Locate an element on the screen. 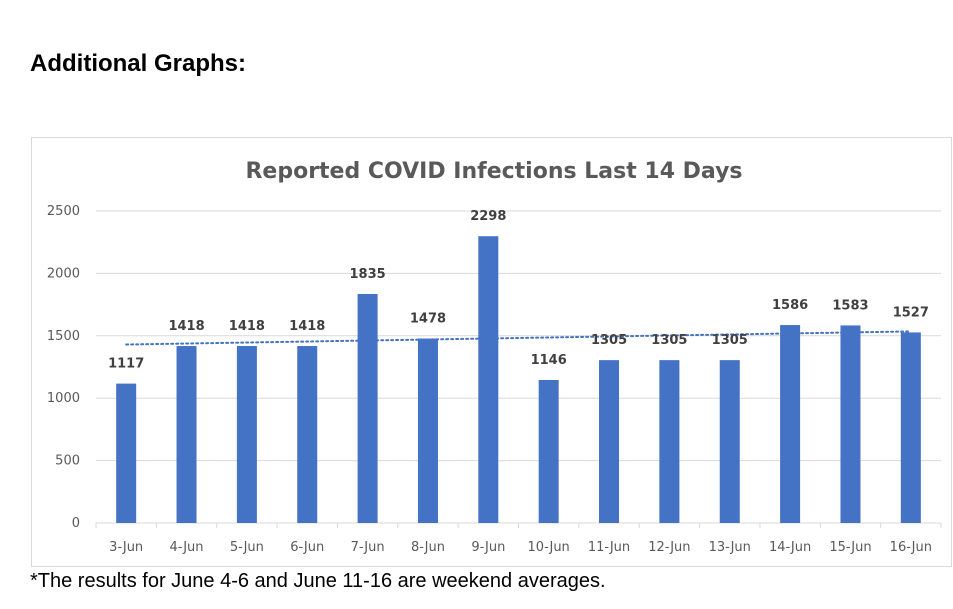 Image resolution: width=953 pixels, height=609 pixels. y-tick-label: 1000 is located at coordinates (63, 398).